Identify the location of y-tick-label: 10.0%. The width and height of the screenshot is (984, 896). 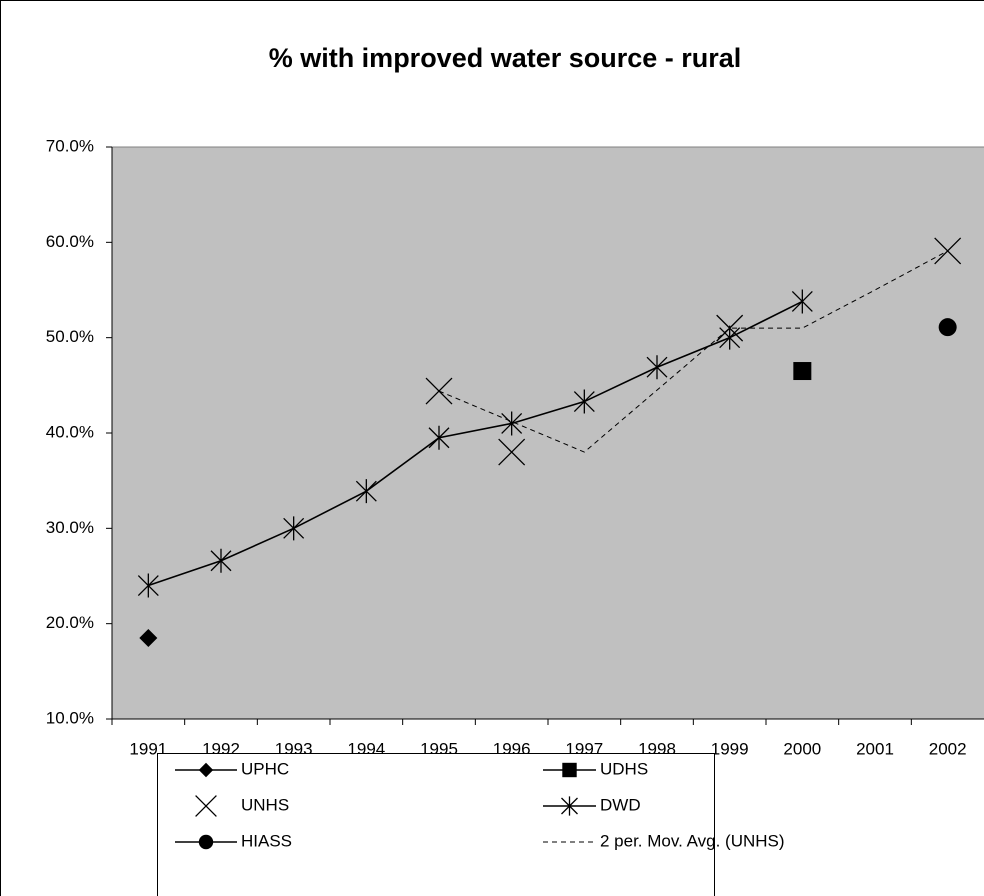
(70, 717).